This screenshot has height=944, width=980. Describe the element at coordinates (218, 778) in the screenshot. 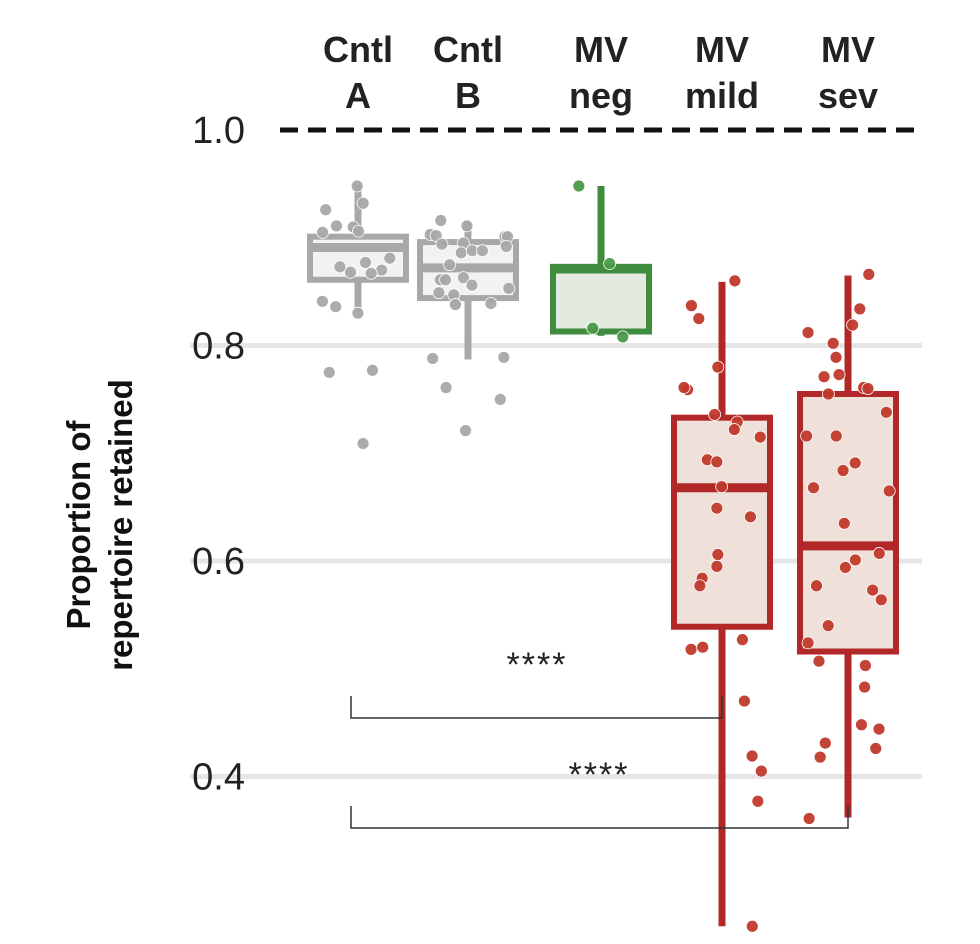

I see `y-tick-label: 0.4` at that location.